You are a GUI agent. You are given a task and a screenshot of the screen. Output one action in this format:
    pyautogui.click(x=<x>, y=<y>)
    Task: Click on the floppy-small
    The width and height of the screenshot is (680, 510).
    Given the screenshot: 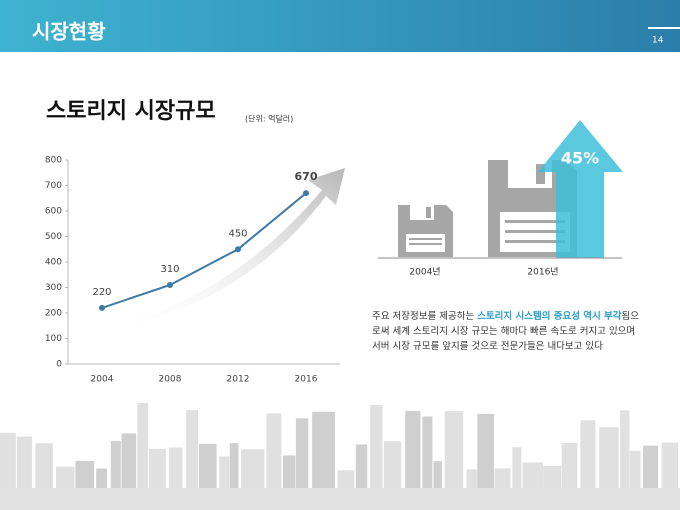 What is the action you would take?
    pyautogui.click(x=425, y=231)
    